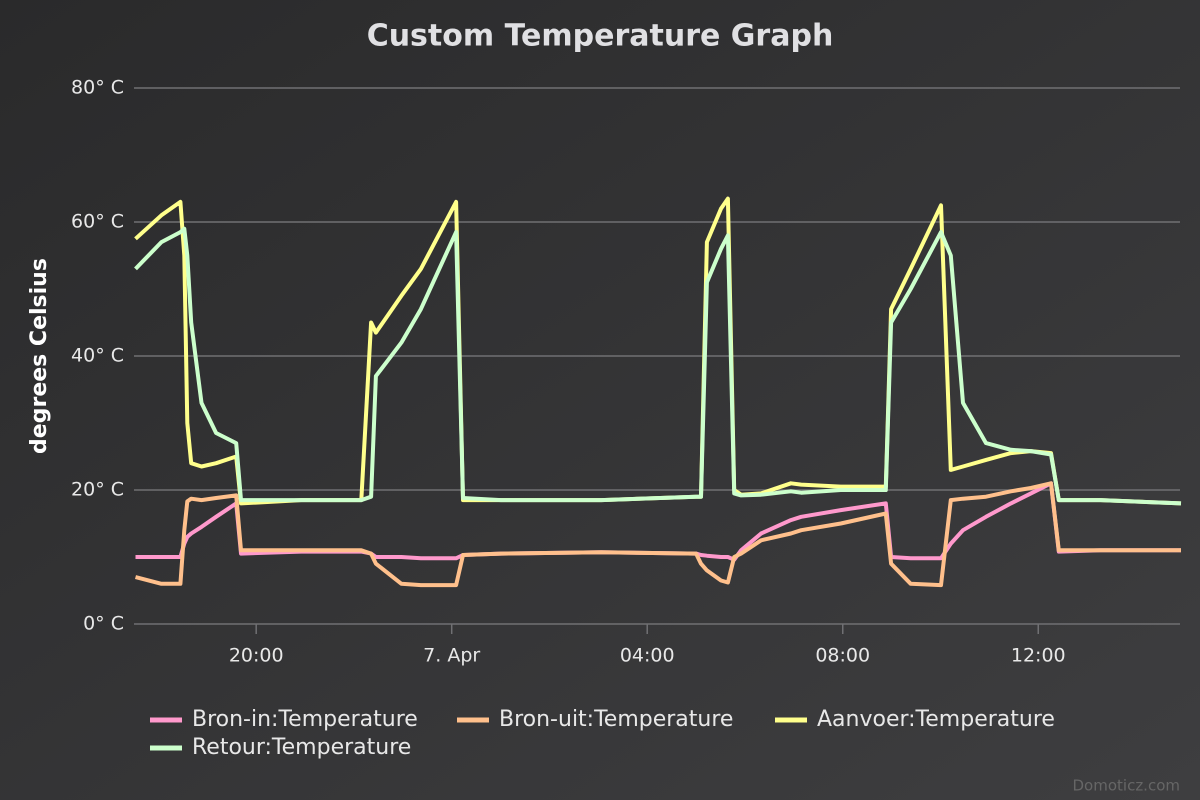  I want to click on y-tick-label: 60° C, so click(97, 222).